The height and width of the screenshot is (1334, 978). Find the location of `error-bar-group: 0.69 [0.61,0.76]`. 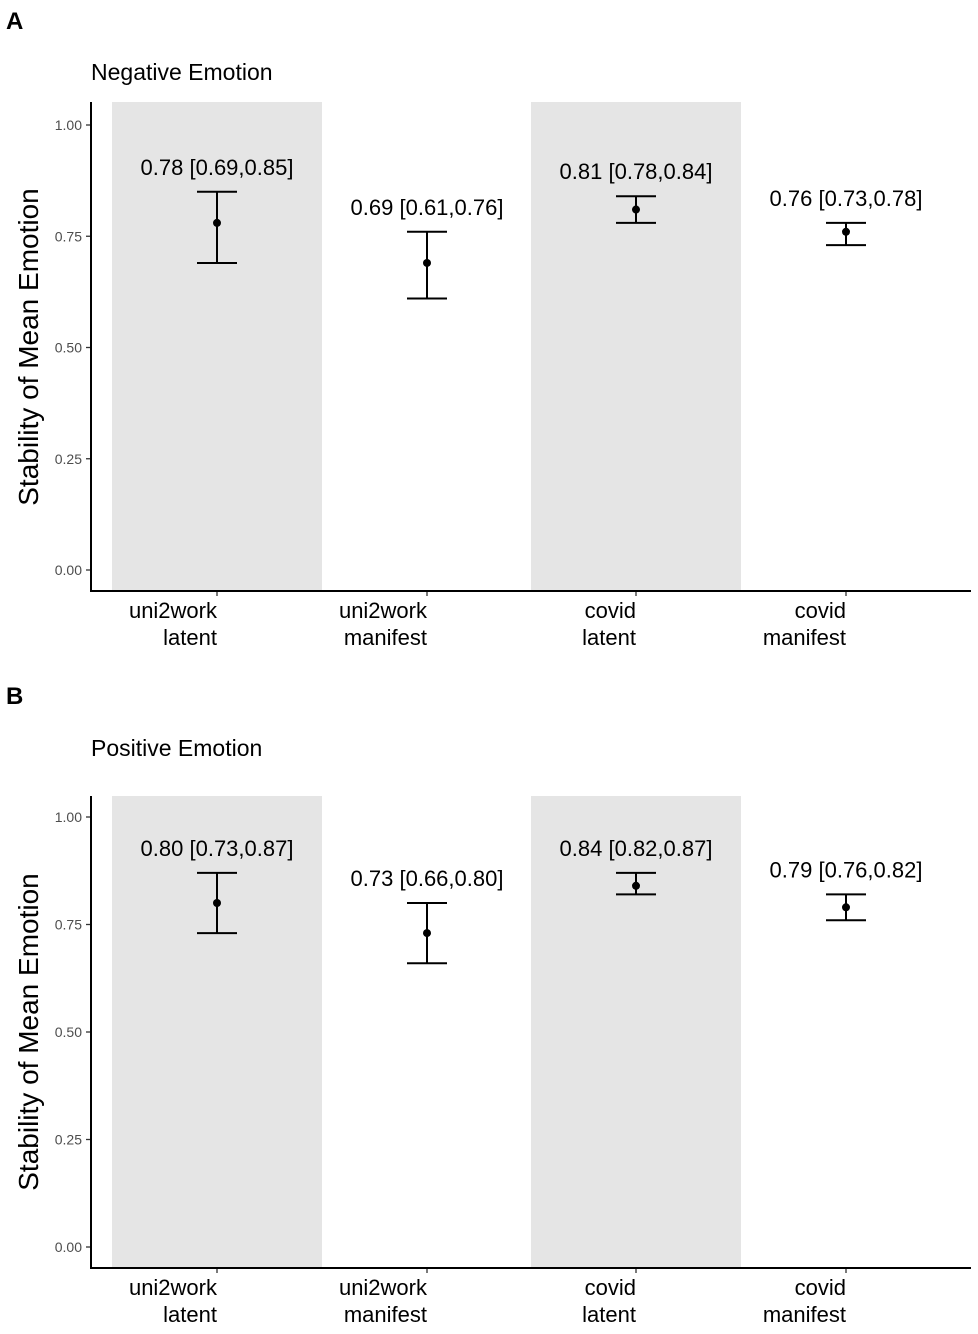

error-bar-group: 0.69 [0.61,0.76] is located at coordinates (427, 247).